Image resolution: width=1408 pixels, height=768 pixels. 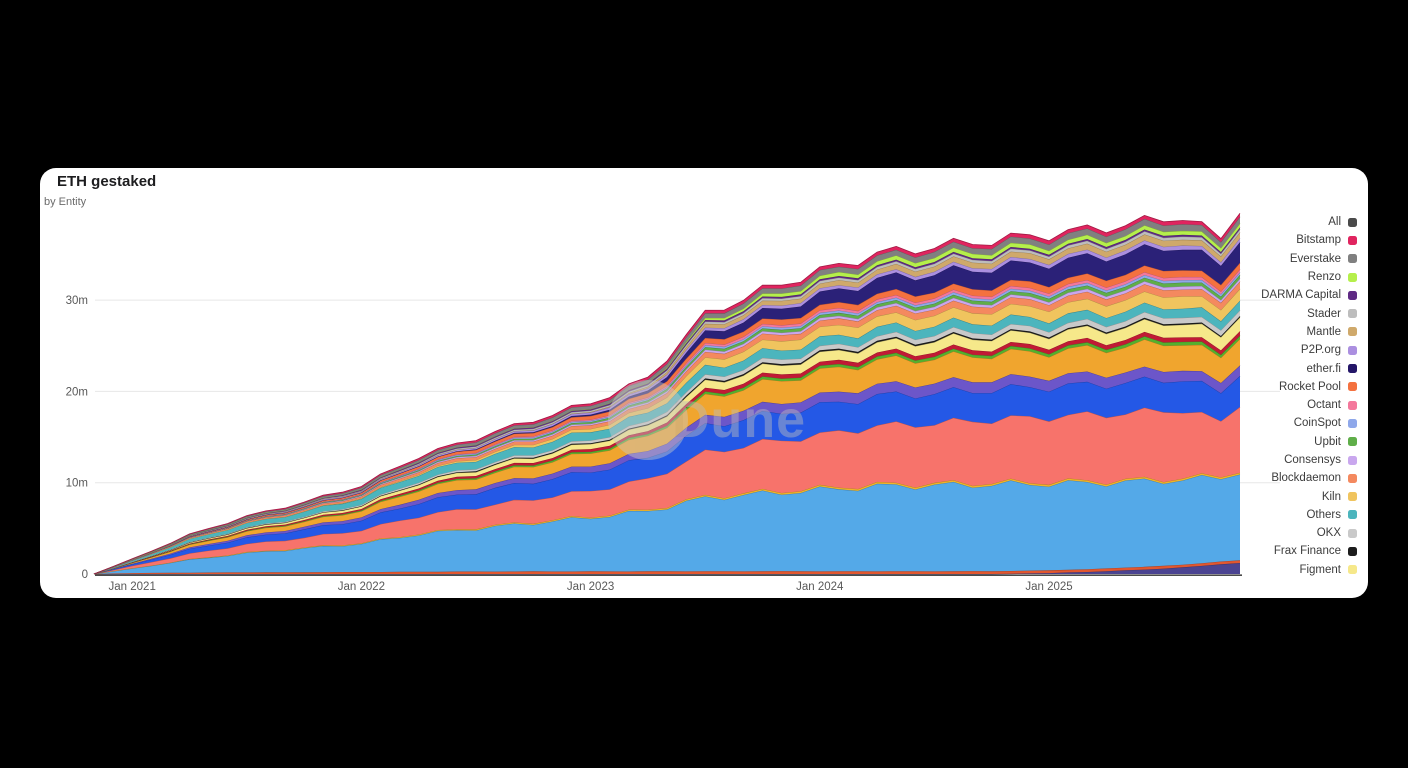 I want to click on legend-item-coinspot: CoinSpot, so click(x=1325, y=423).